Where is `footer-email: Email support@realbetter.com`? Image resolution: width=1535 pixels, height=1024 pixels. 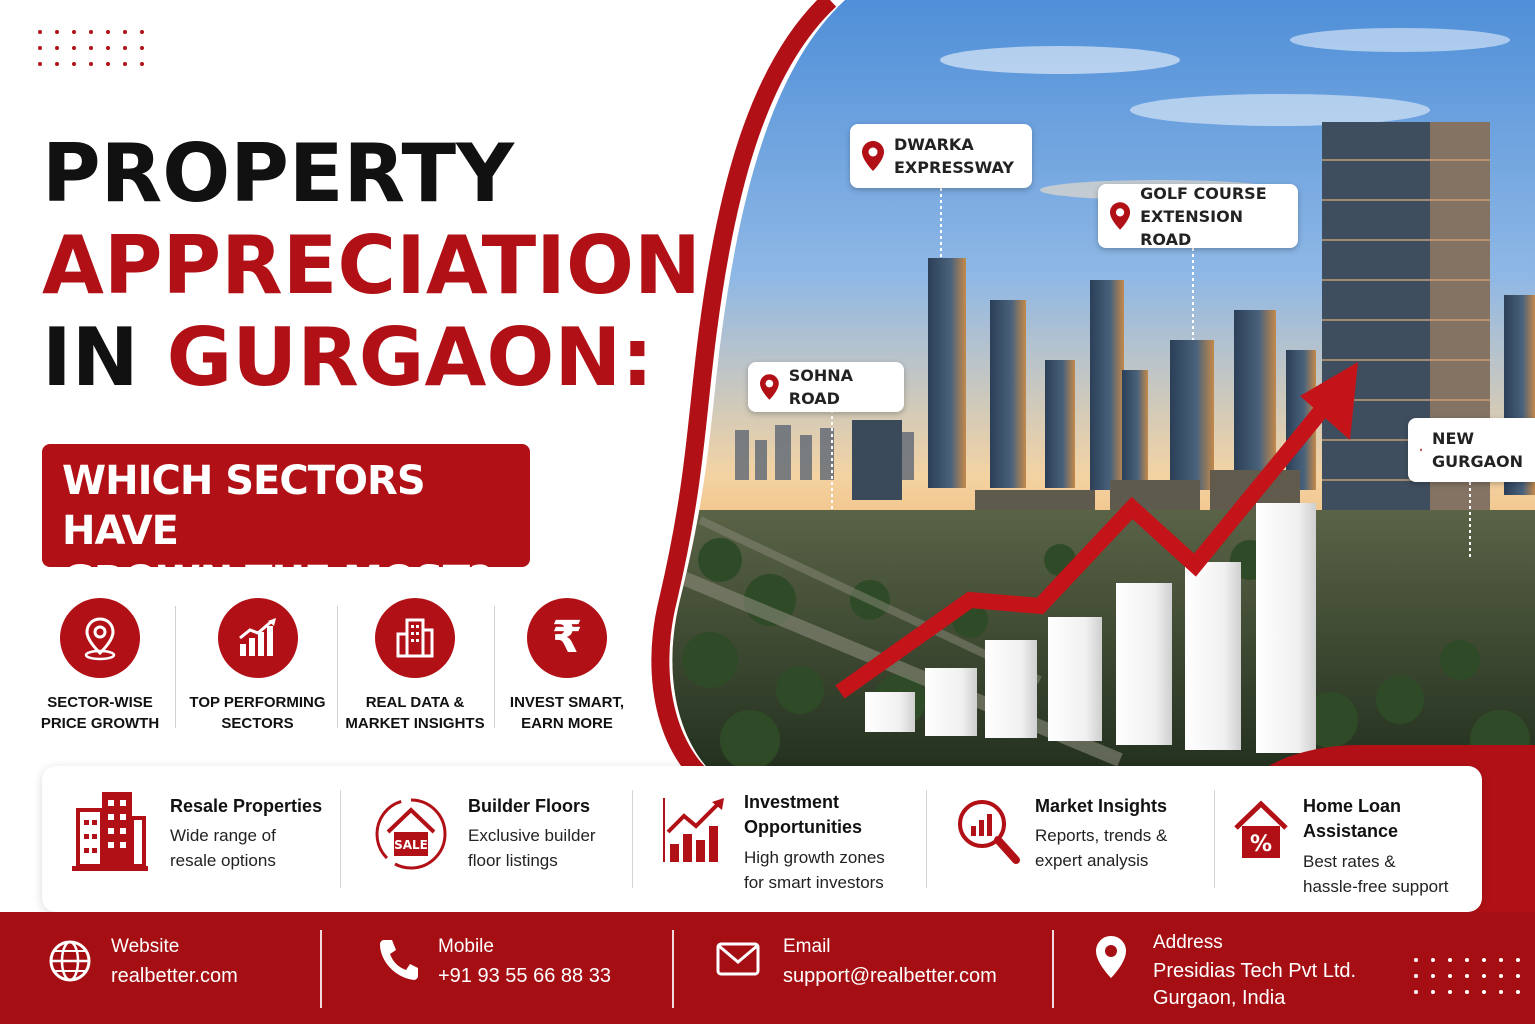
footer-email: Email support@realbetter.com is located at coordinates (876, 968).